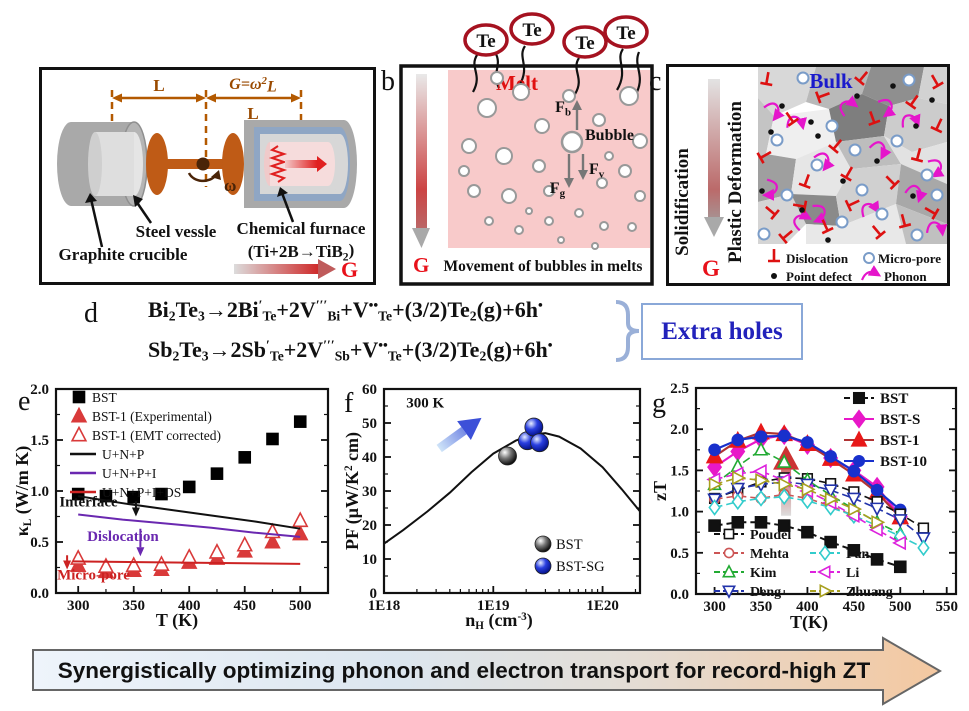 The image size is (969, 711). What do you see at coordinates (369, 492) in the screenshot?
I see `y-tick-label: 30` at bounding box center [369, 492].